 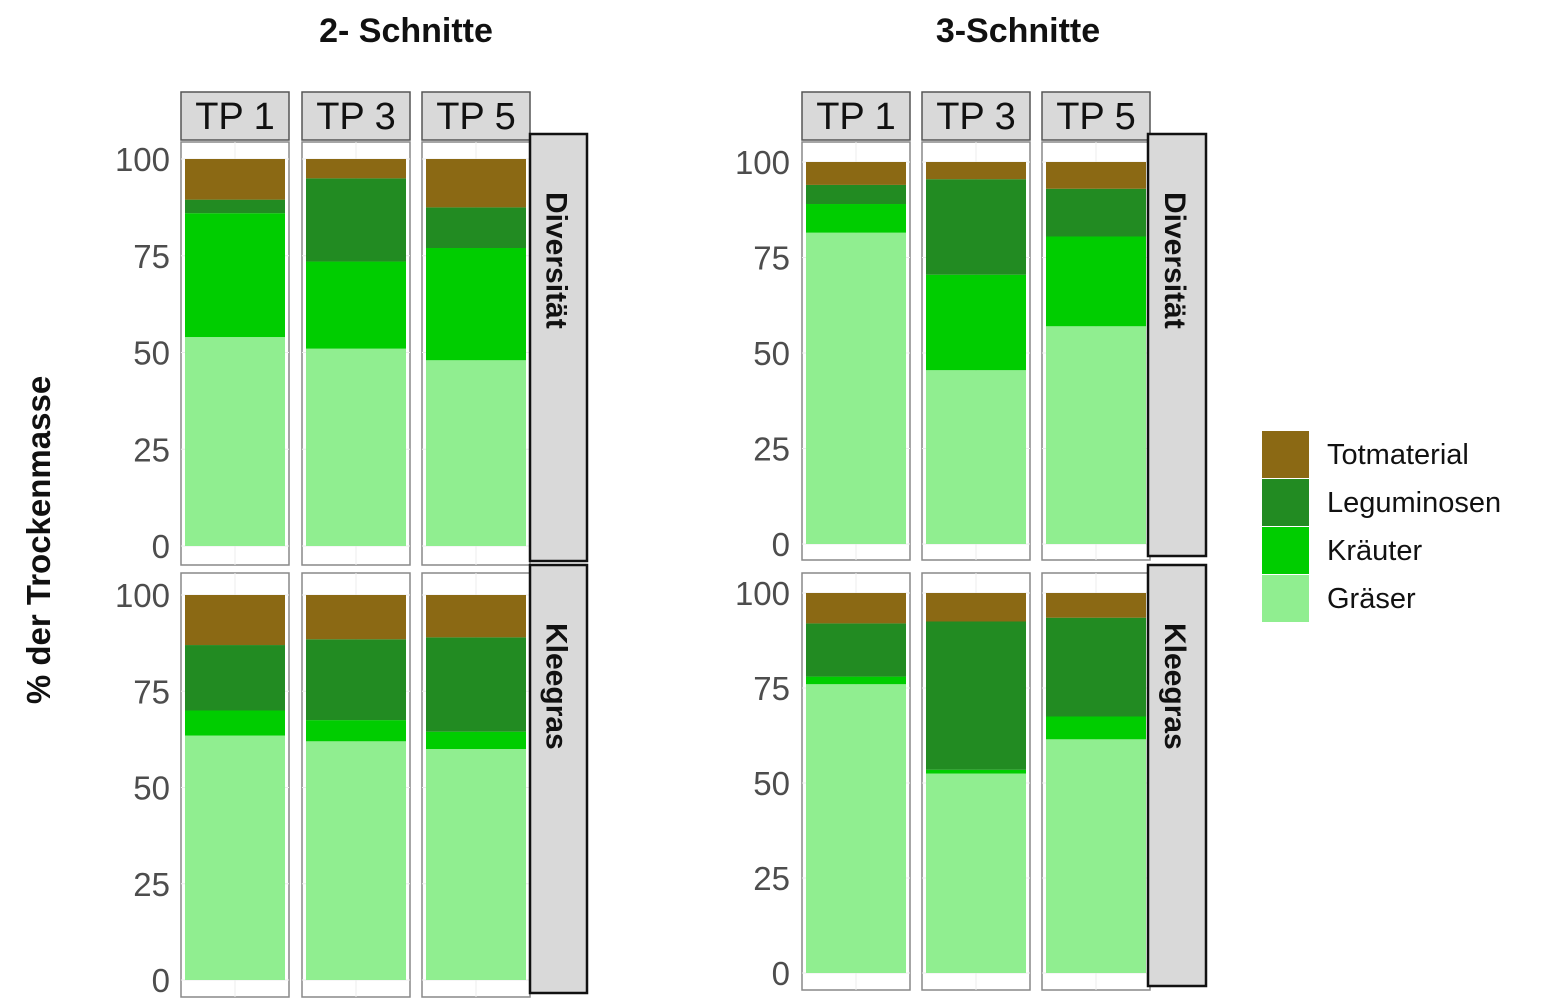 I want to click on y-axis-label: % der Trockenmasse, so click(x=38, y=540).